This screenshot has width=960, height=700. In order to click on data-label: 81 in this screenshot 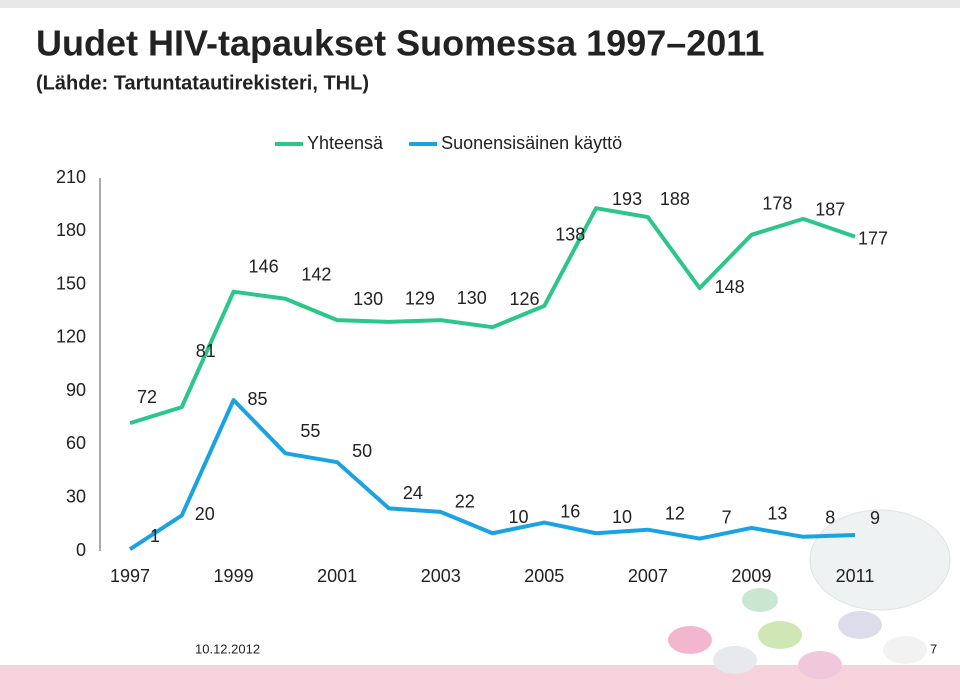, I will do `click(206, 351)`.